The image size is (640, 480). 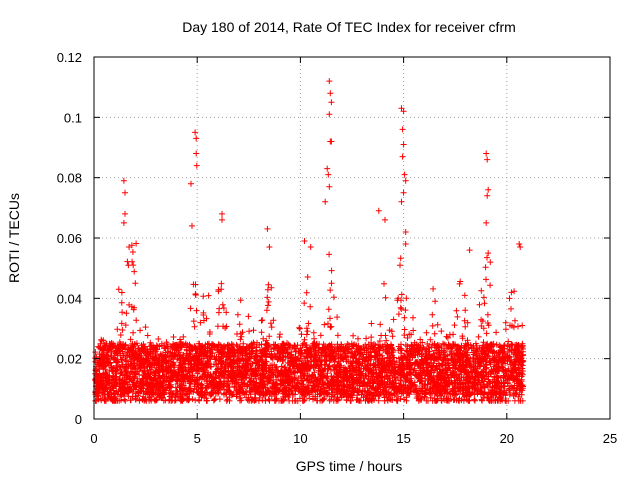 What do you see at coordinates (69, 57) in the screenshot?
I see `y-tick-label: 0.12` at bounding box center [69, 57].